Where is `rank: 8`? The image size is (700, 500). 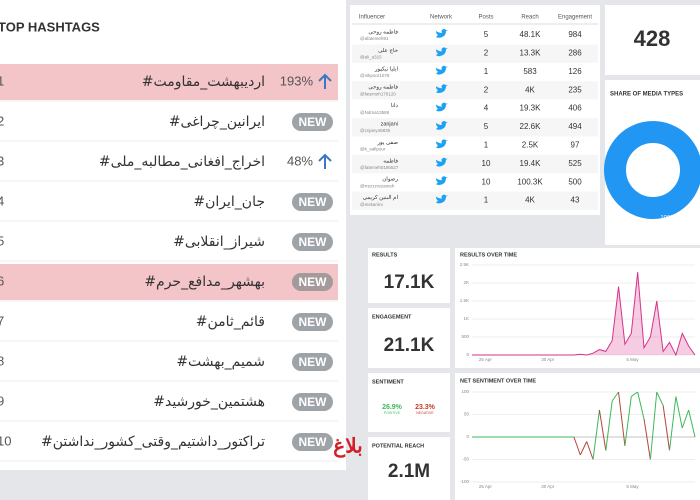 rank: 8 is located at coordinates (2, 360).